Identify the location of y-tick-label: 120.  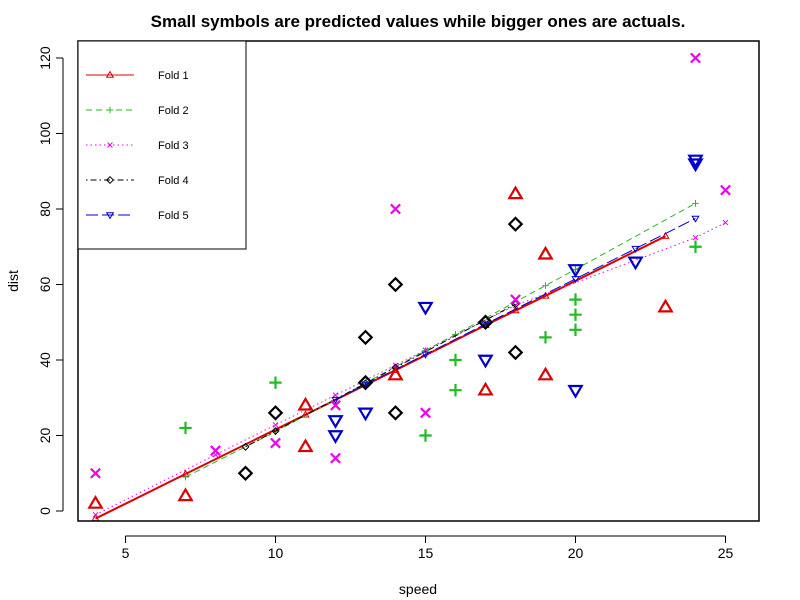
(45, 58).